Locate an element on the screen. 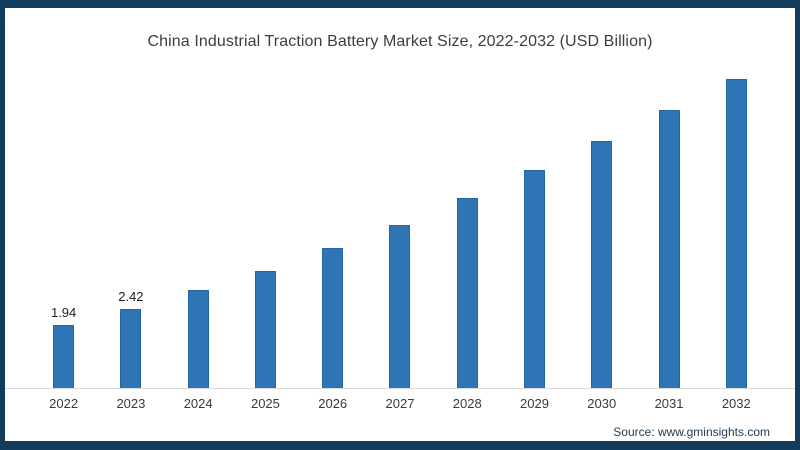 The image size is (800, 450). bar-column: 1.94 is located at coordinates (63, 346).